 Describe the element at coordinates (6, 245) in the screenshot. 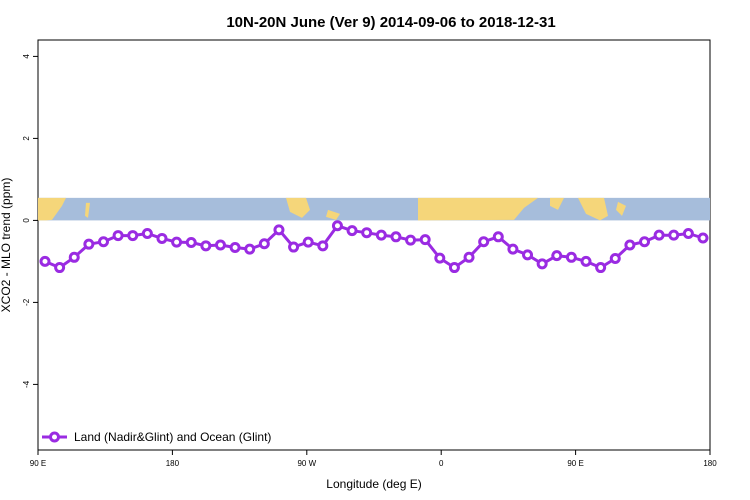

I see `y-axis-label: XCO2 - MLO trend (ppm)` at that location.